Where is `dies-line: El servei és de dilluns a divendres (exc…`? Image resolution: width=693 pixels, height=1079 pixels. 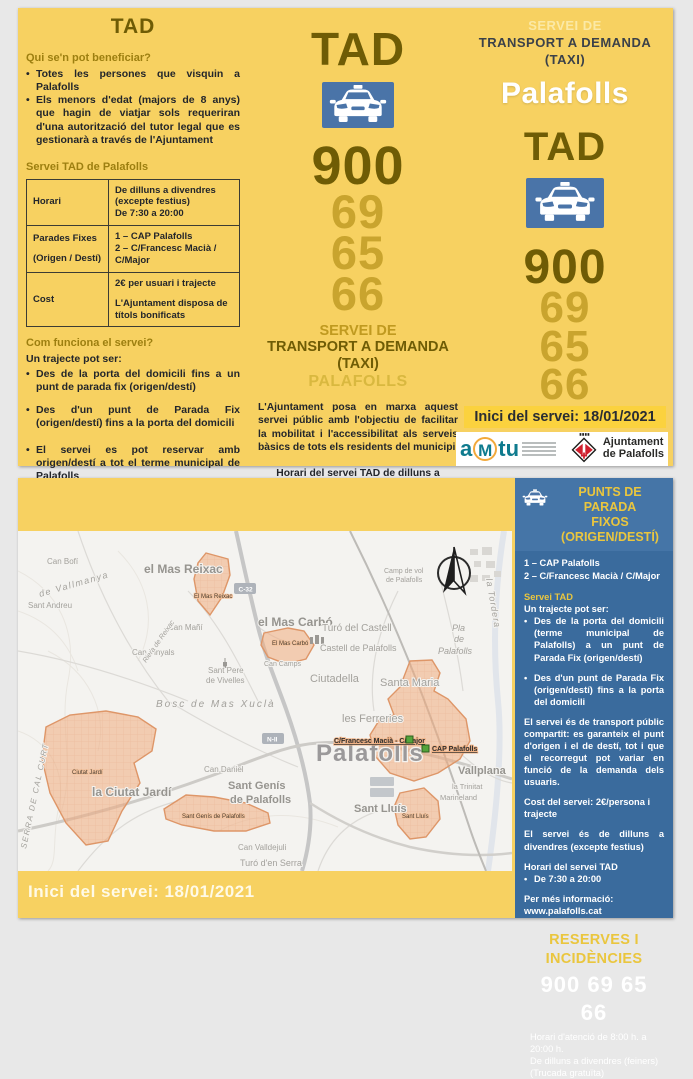 dies-line: El servei és de dilluns a divendres (exc… is located at coordinates (594, 840).